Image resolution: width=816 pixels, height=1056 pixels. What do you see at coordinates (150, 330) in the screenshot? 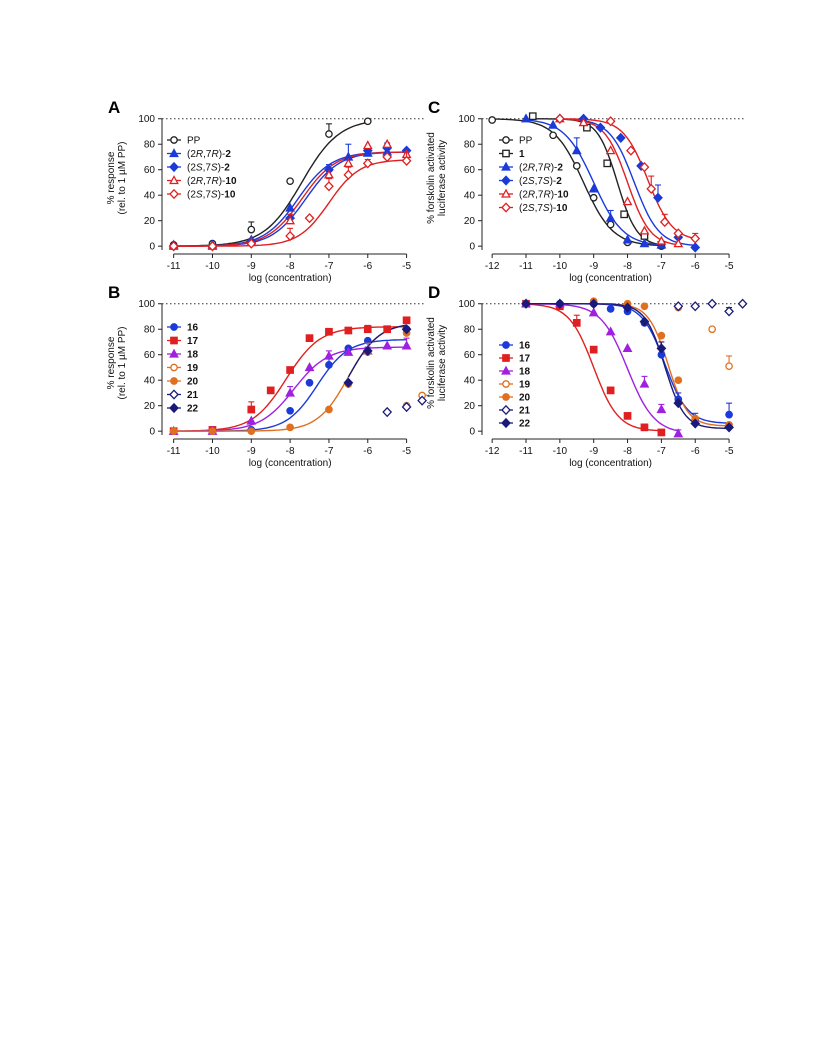
I see `y-tick-label: 80` at bounding box center [150, 330].